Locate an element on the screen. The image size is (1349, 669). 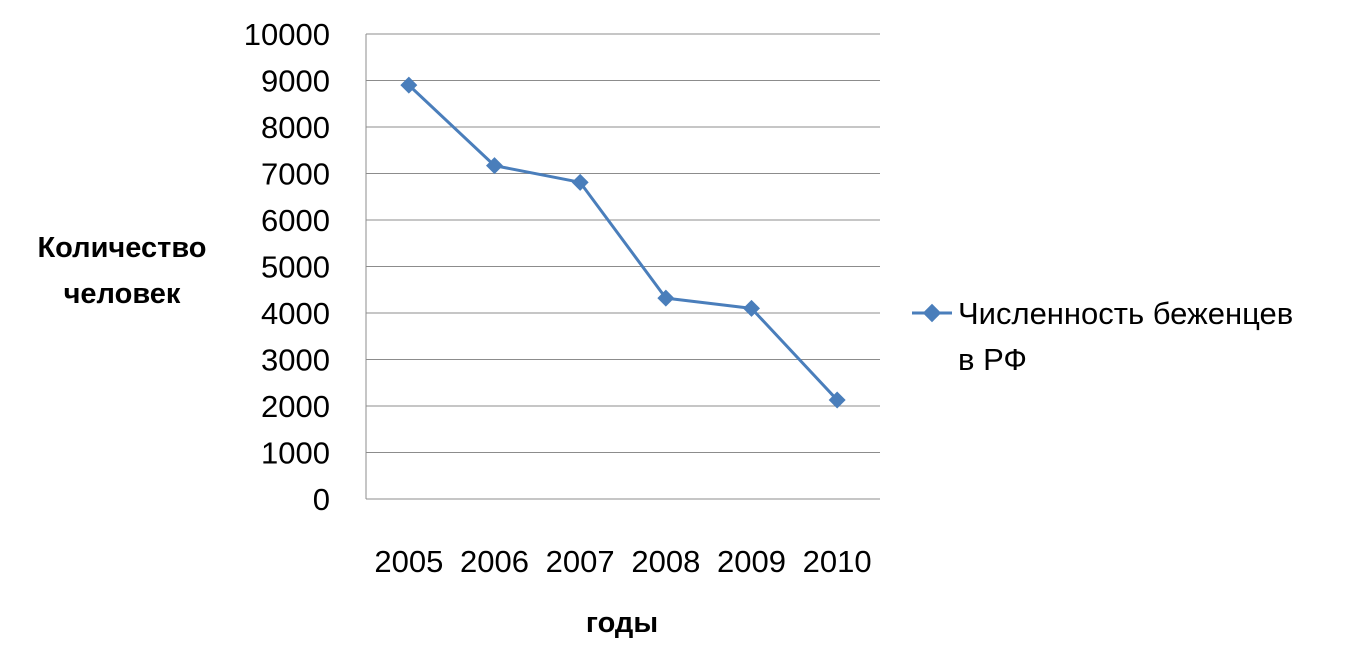
y-axis-title-line-2: человек is located at coordinates (122, 294).